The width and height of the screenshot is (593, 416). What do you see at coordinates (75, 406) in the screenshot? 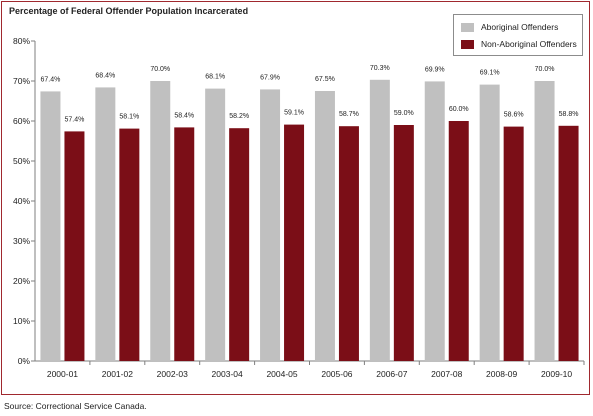
I see `source-note: Source: Correctional Service Canada.` at bounding box center [75, 406].